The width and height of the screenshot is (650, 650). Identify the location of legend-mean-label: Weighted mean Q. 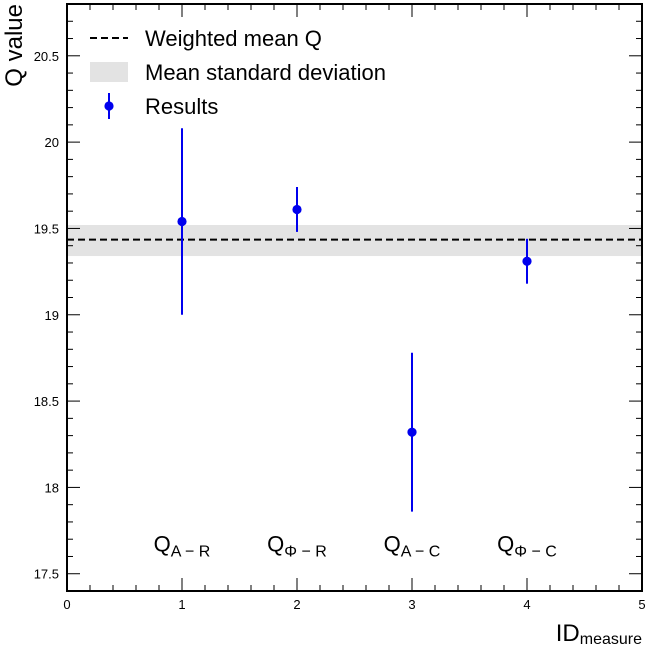
(233, 38).